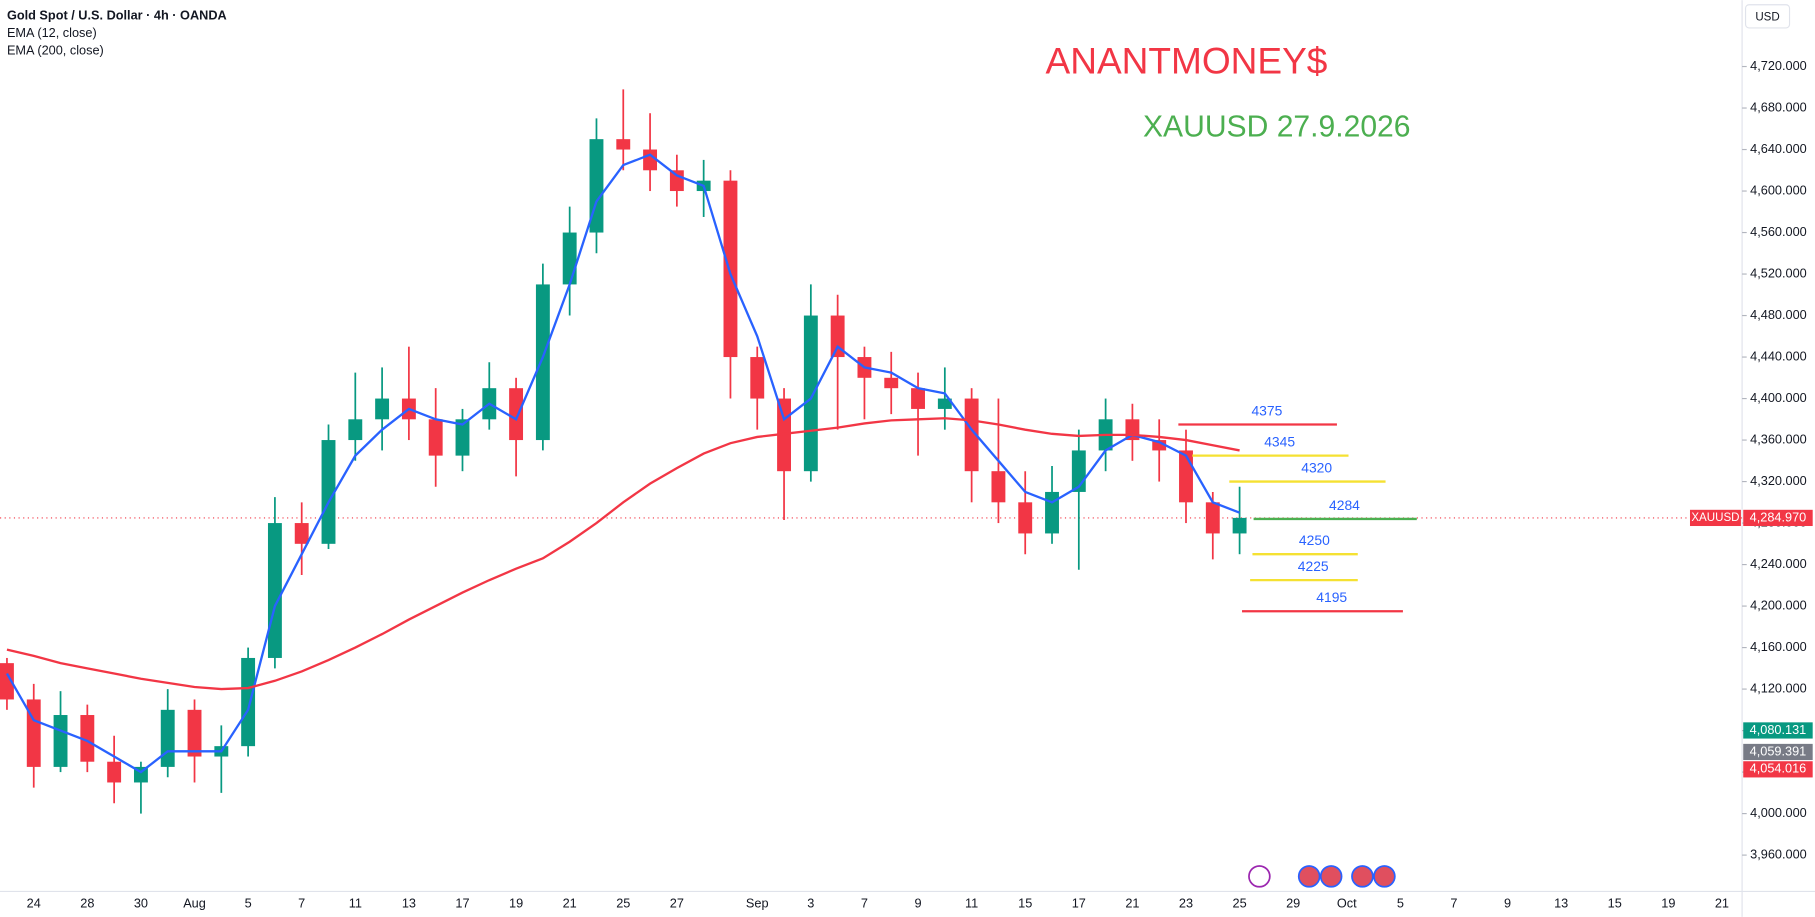 The width and height of the screenshot is (1815, 917). I want to click on x-tick-label: Aug, so click(194, 903).